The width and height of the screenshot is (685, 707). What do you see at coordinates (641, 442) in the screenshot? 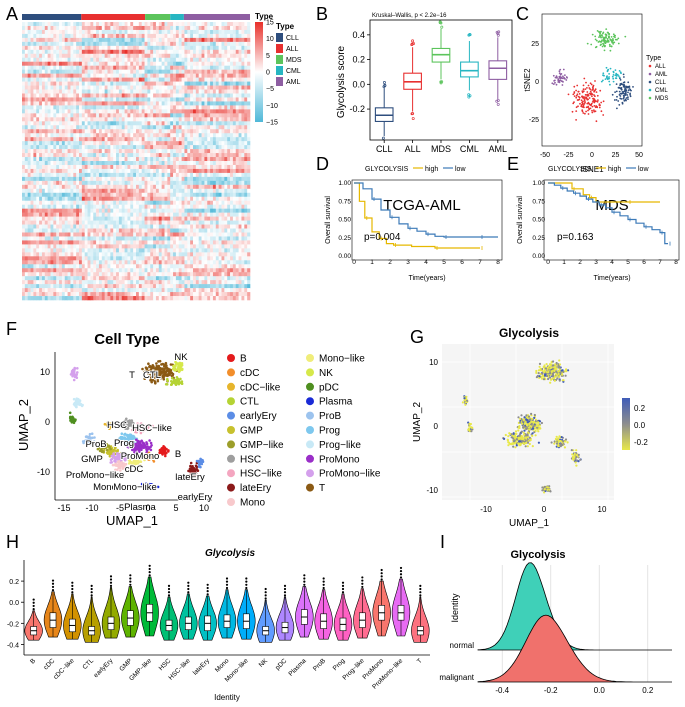
I see `panel-g-colorbar-tick: -0.2` at bounding box center [641, 442].